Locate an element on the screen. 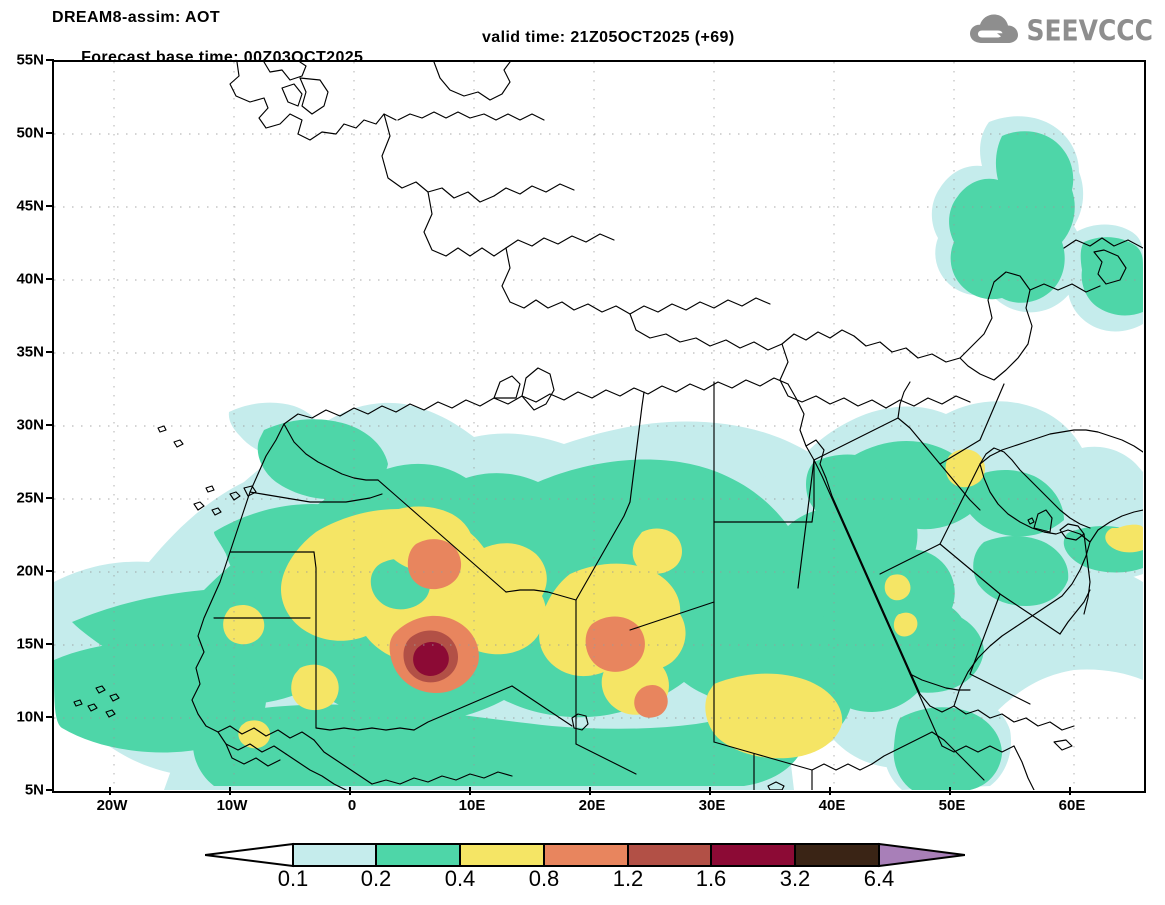 This screenshot has height=905, width=1165. valid-time-label: valid time: 21Z05OCT2025 (+69) is located at coordinates (608, 37).